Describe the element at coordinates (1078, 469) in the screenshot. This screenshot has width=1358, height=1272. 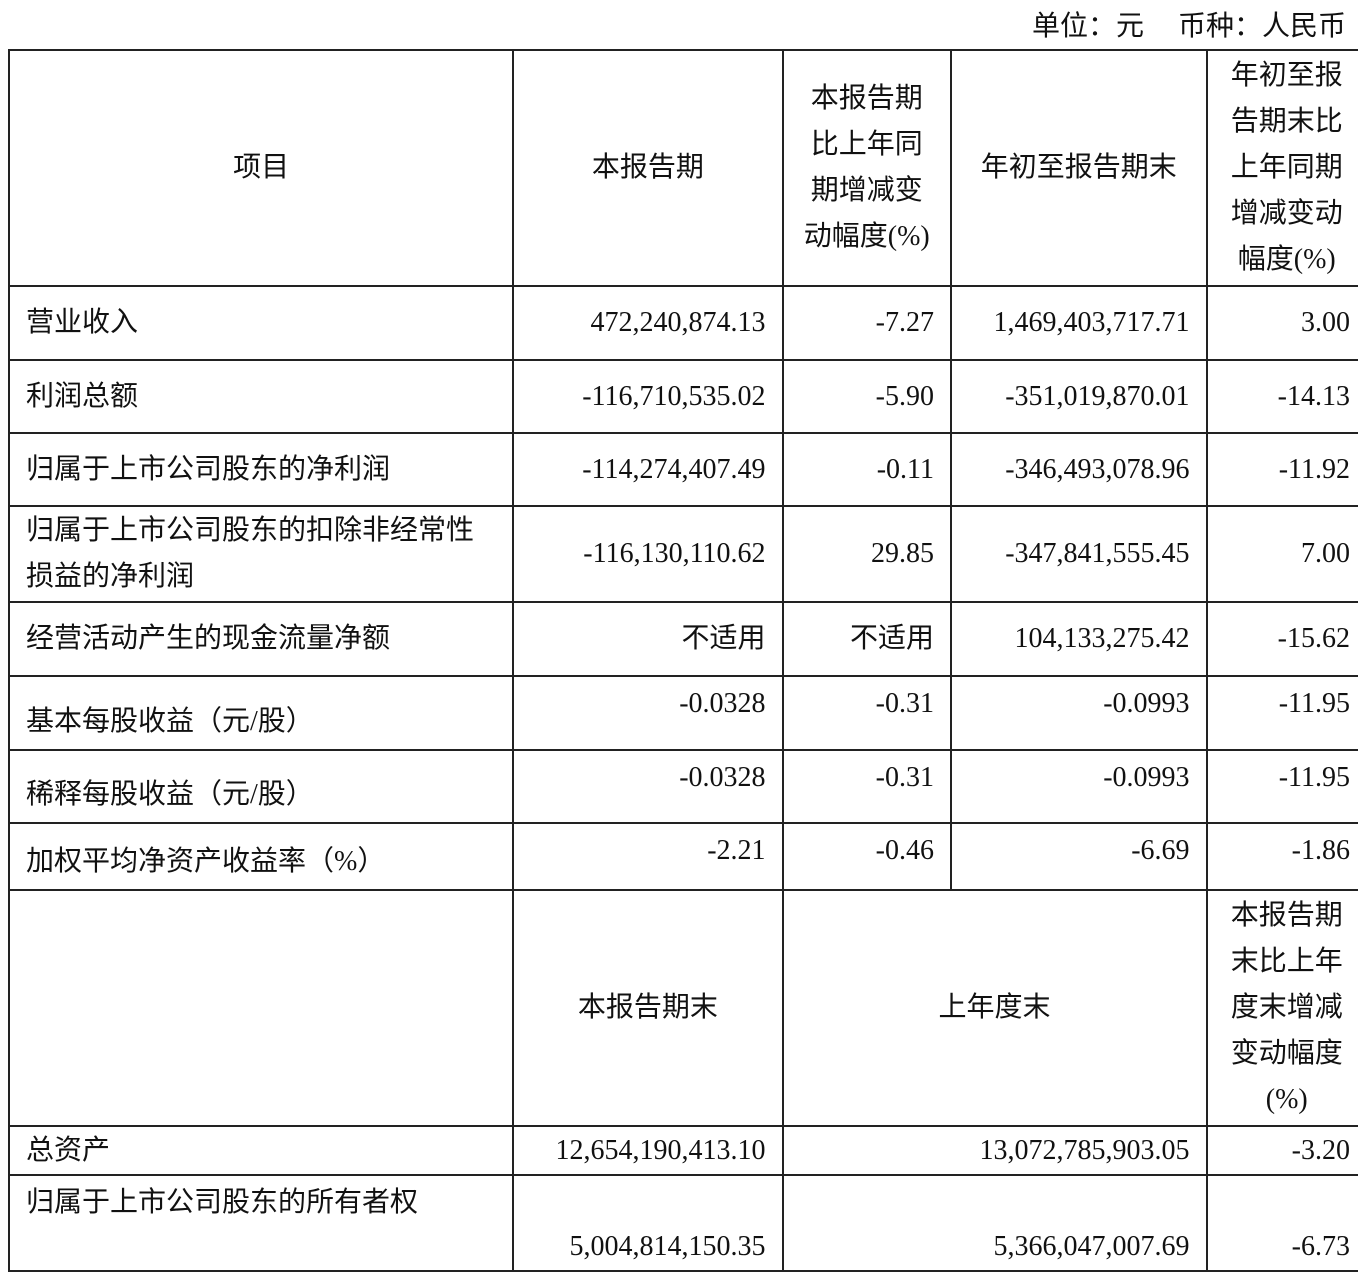
I see `row-ytd: -346,493,078.96` at that location.